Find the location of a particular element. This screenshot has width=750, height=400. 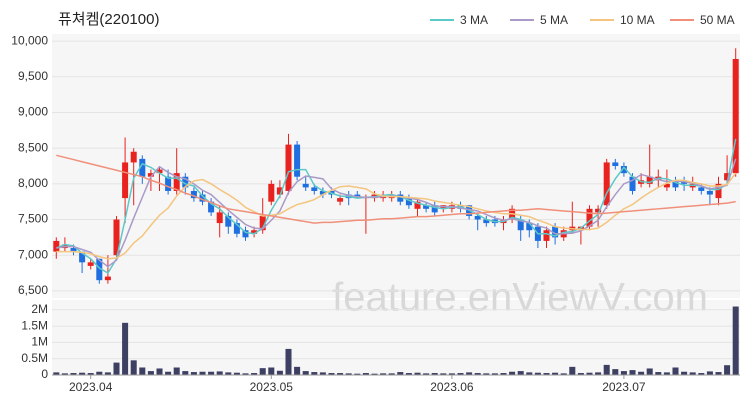

y-tick-label: 8,000 is located at coordinates (33, 183).